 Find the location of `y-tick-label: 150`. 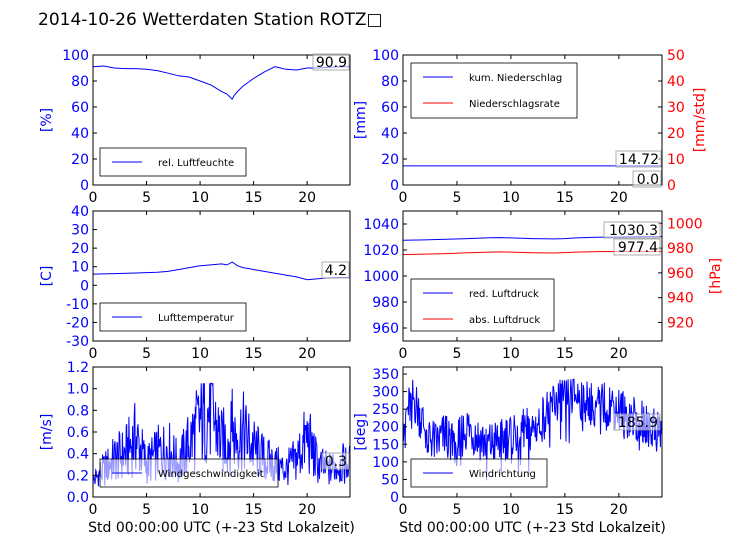

y-tick-label: 150 is located at coordinates (385, 445).